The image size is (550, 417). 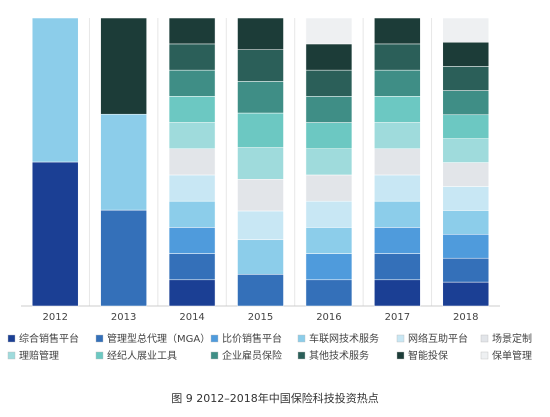 I want to click on x-tick-label: 2012, so click(x=54, y=317).